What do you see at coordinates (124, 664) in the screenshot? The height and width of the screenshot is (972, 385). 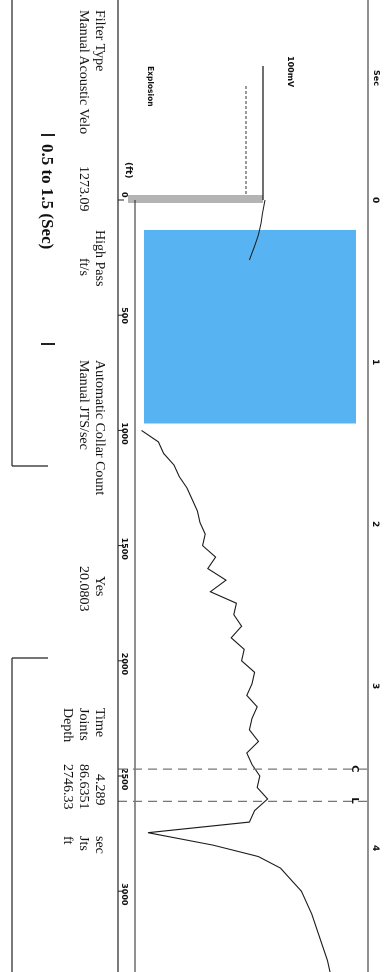 I see `feet-tick-label-4: 2000` at bounding box center [124, 664].